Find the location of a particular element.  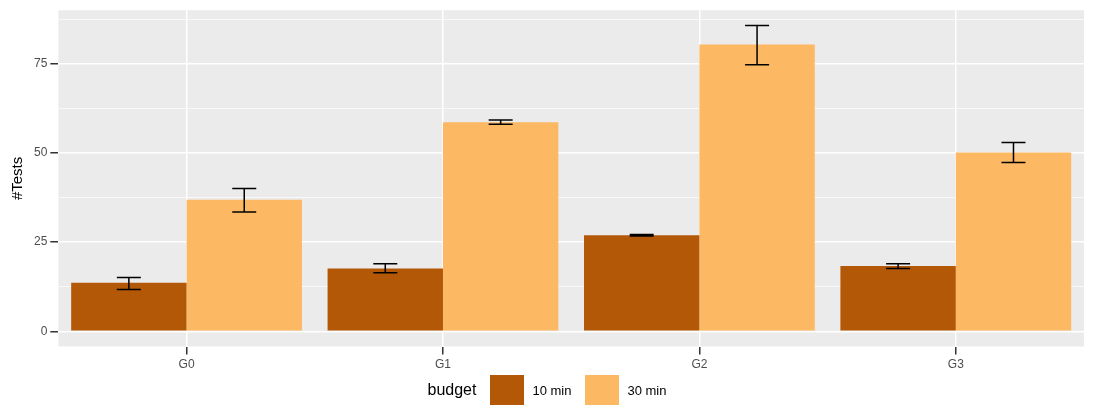

x-tick-label: G0 is located at coordinates (186, 364).